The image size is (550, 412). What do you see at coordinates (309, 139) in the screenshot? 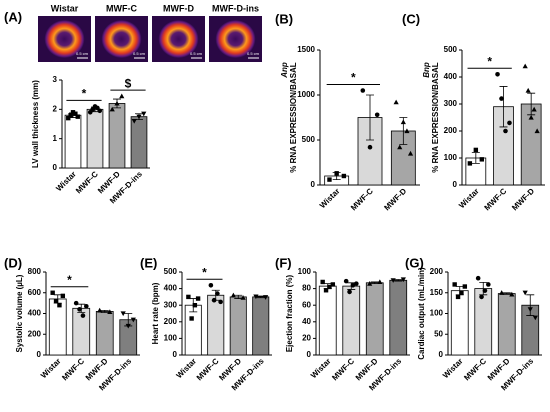
I see `y-tick-label: 500` at bounding box center [309, 139].